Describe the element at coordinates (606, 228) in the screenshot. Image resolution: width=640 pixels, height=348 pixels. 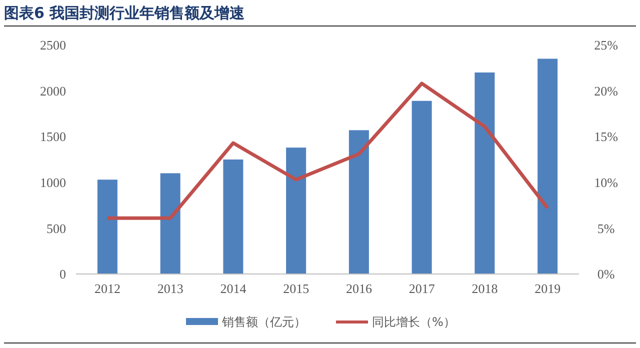
I see `y2-tick-label: 5%` at that location.